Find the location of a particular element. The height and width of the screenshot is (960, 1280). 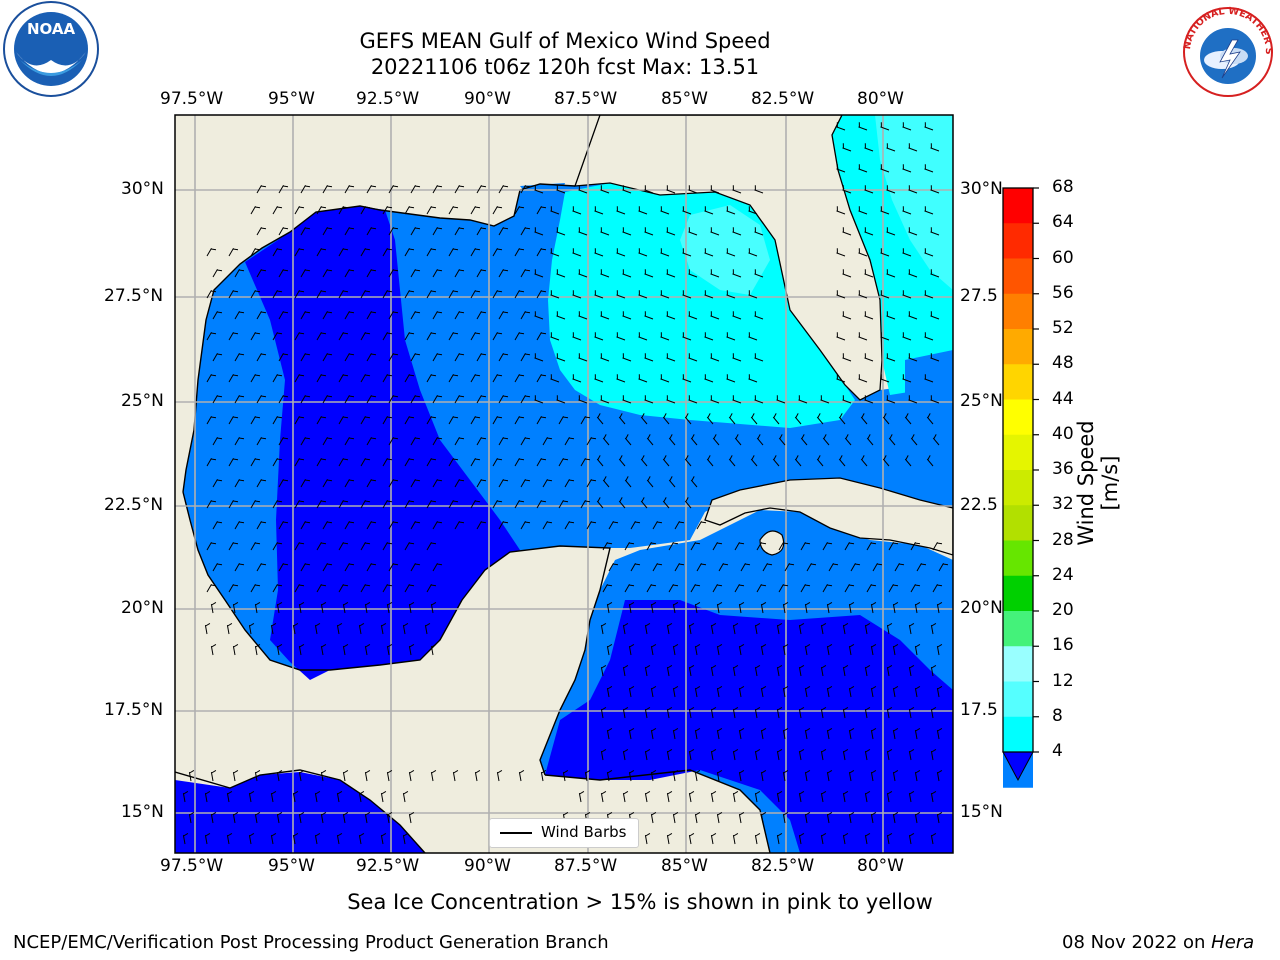

colorbar-tick-label: 36 is located at coordinates (1063, 469).